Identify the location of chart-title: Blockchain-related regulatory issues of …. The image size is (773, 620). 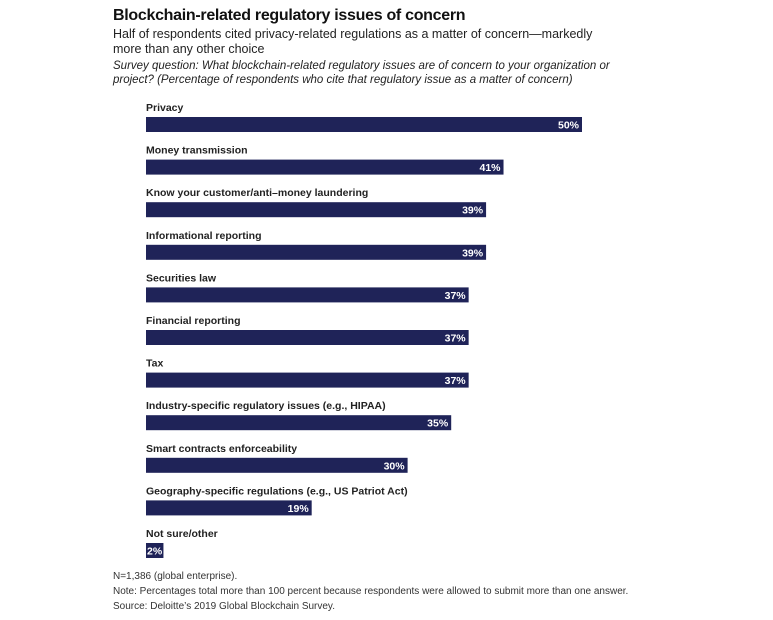
(289, 15).